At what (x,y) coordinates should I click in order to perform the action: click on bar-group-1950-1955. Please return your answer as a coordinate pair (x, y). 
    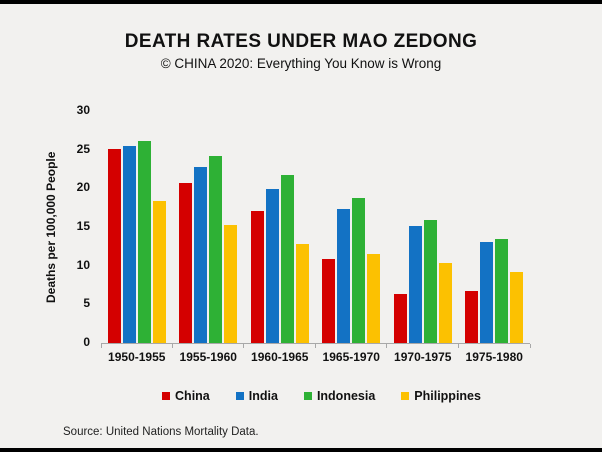
    Looking at the image, I should click on (137, 227).